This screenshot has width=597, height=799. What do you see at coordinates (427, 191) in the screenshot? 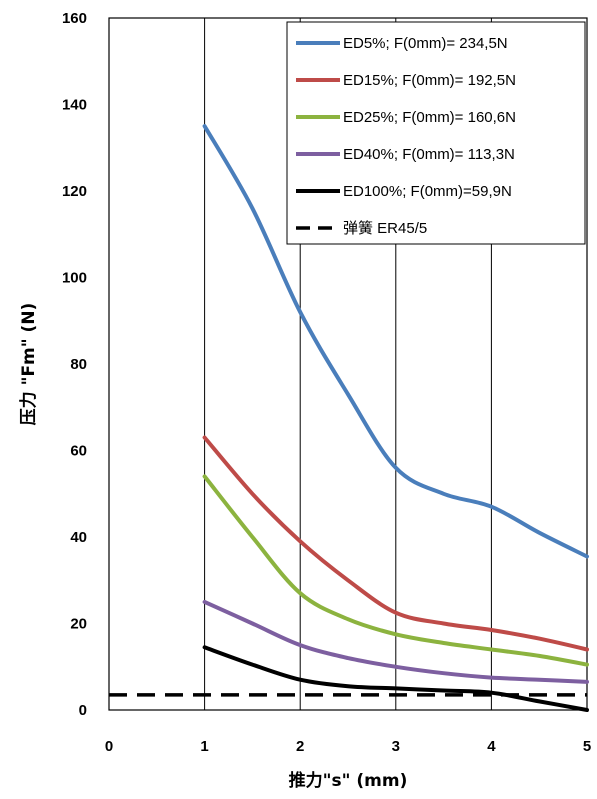
I see `legend-label-4: ED100%; F(0mm)=59,9N` at bounding box center [427, 191].